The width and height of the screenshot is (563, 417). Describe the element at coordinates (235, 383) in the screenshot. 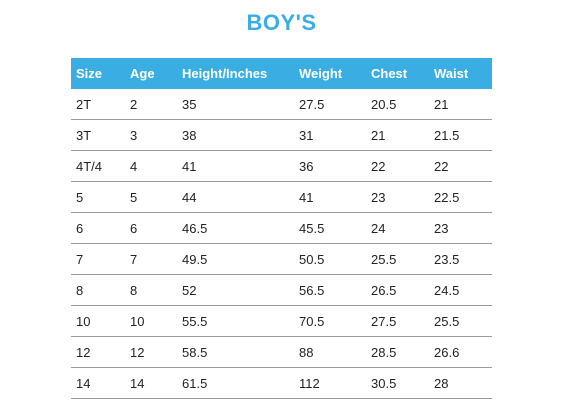

I see `cell-height: 61.5` at that location.